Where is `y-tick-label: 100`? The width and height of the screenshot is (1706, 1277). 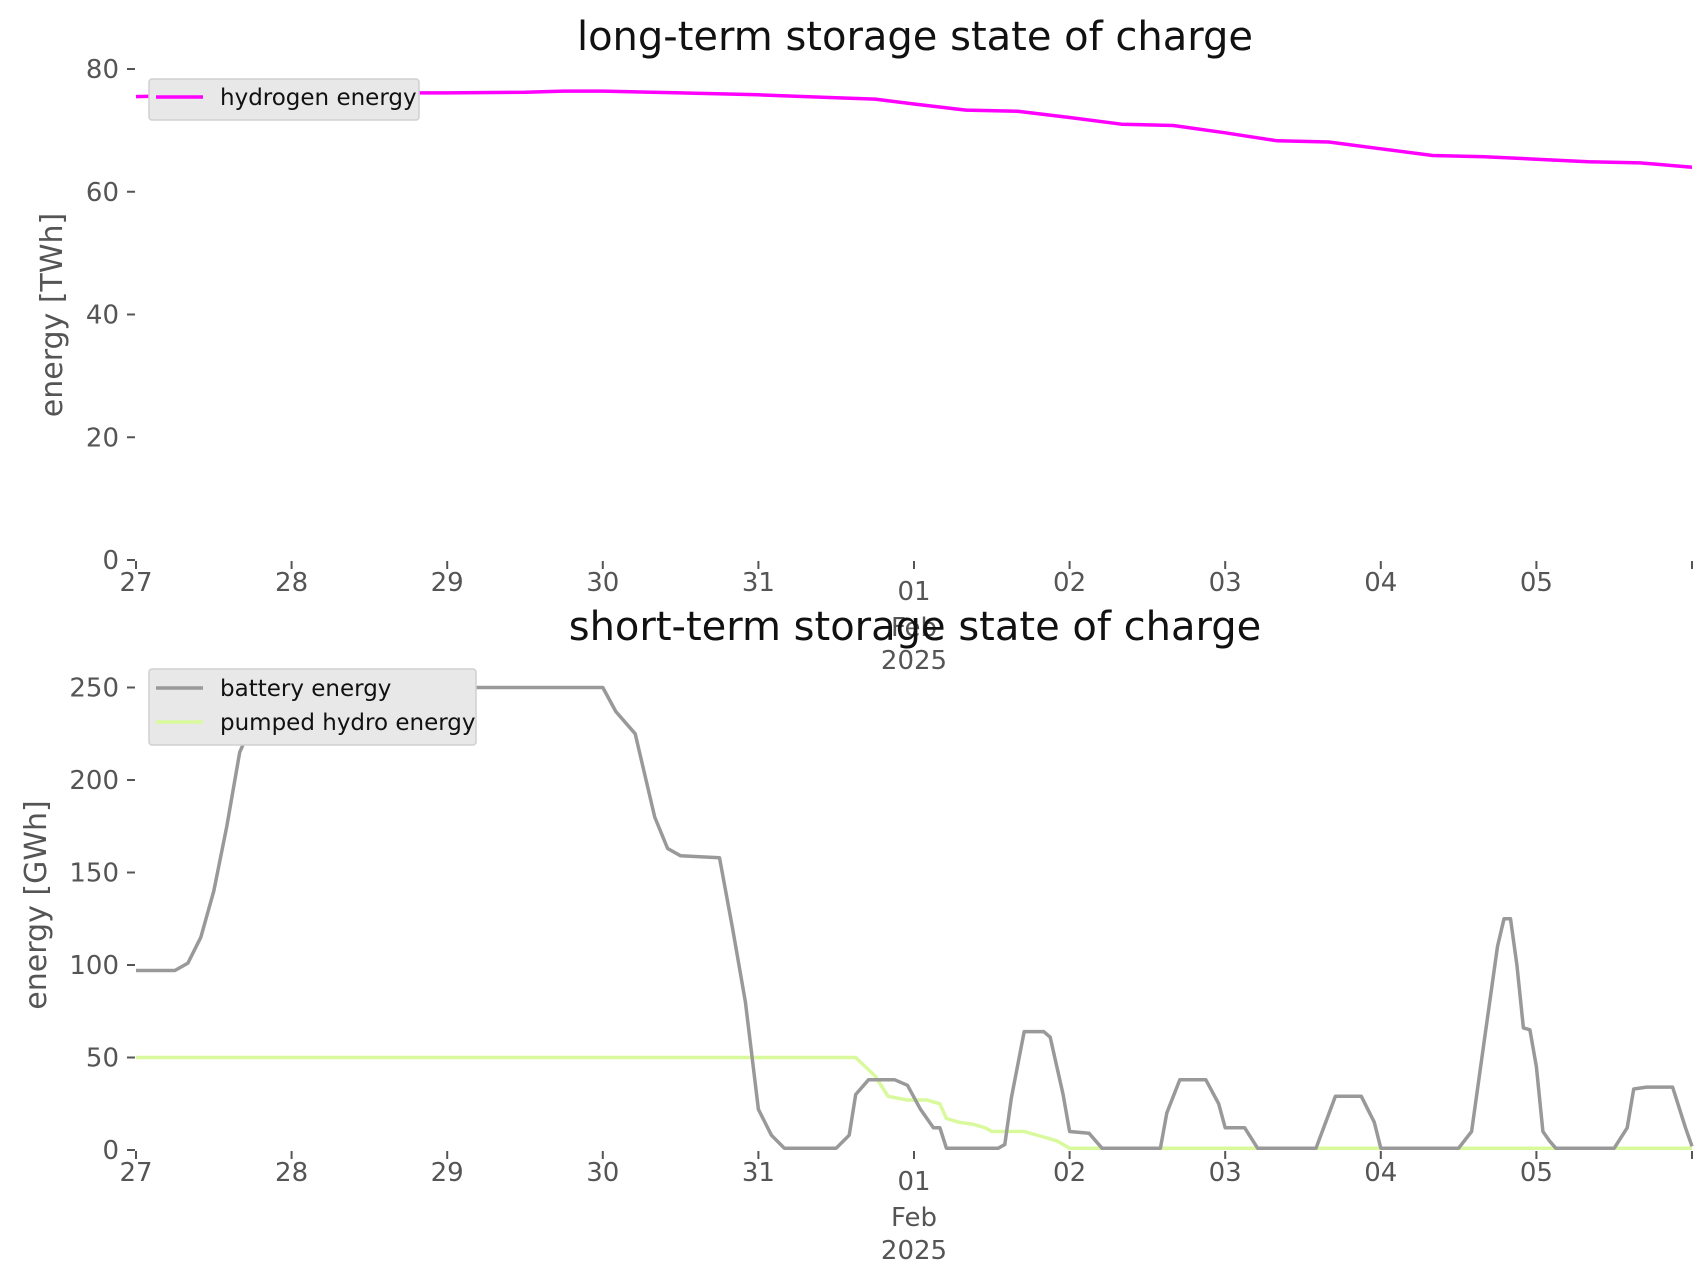
y-tick-label: 100 is located at coordinates (94, 966).